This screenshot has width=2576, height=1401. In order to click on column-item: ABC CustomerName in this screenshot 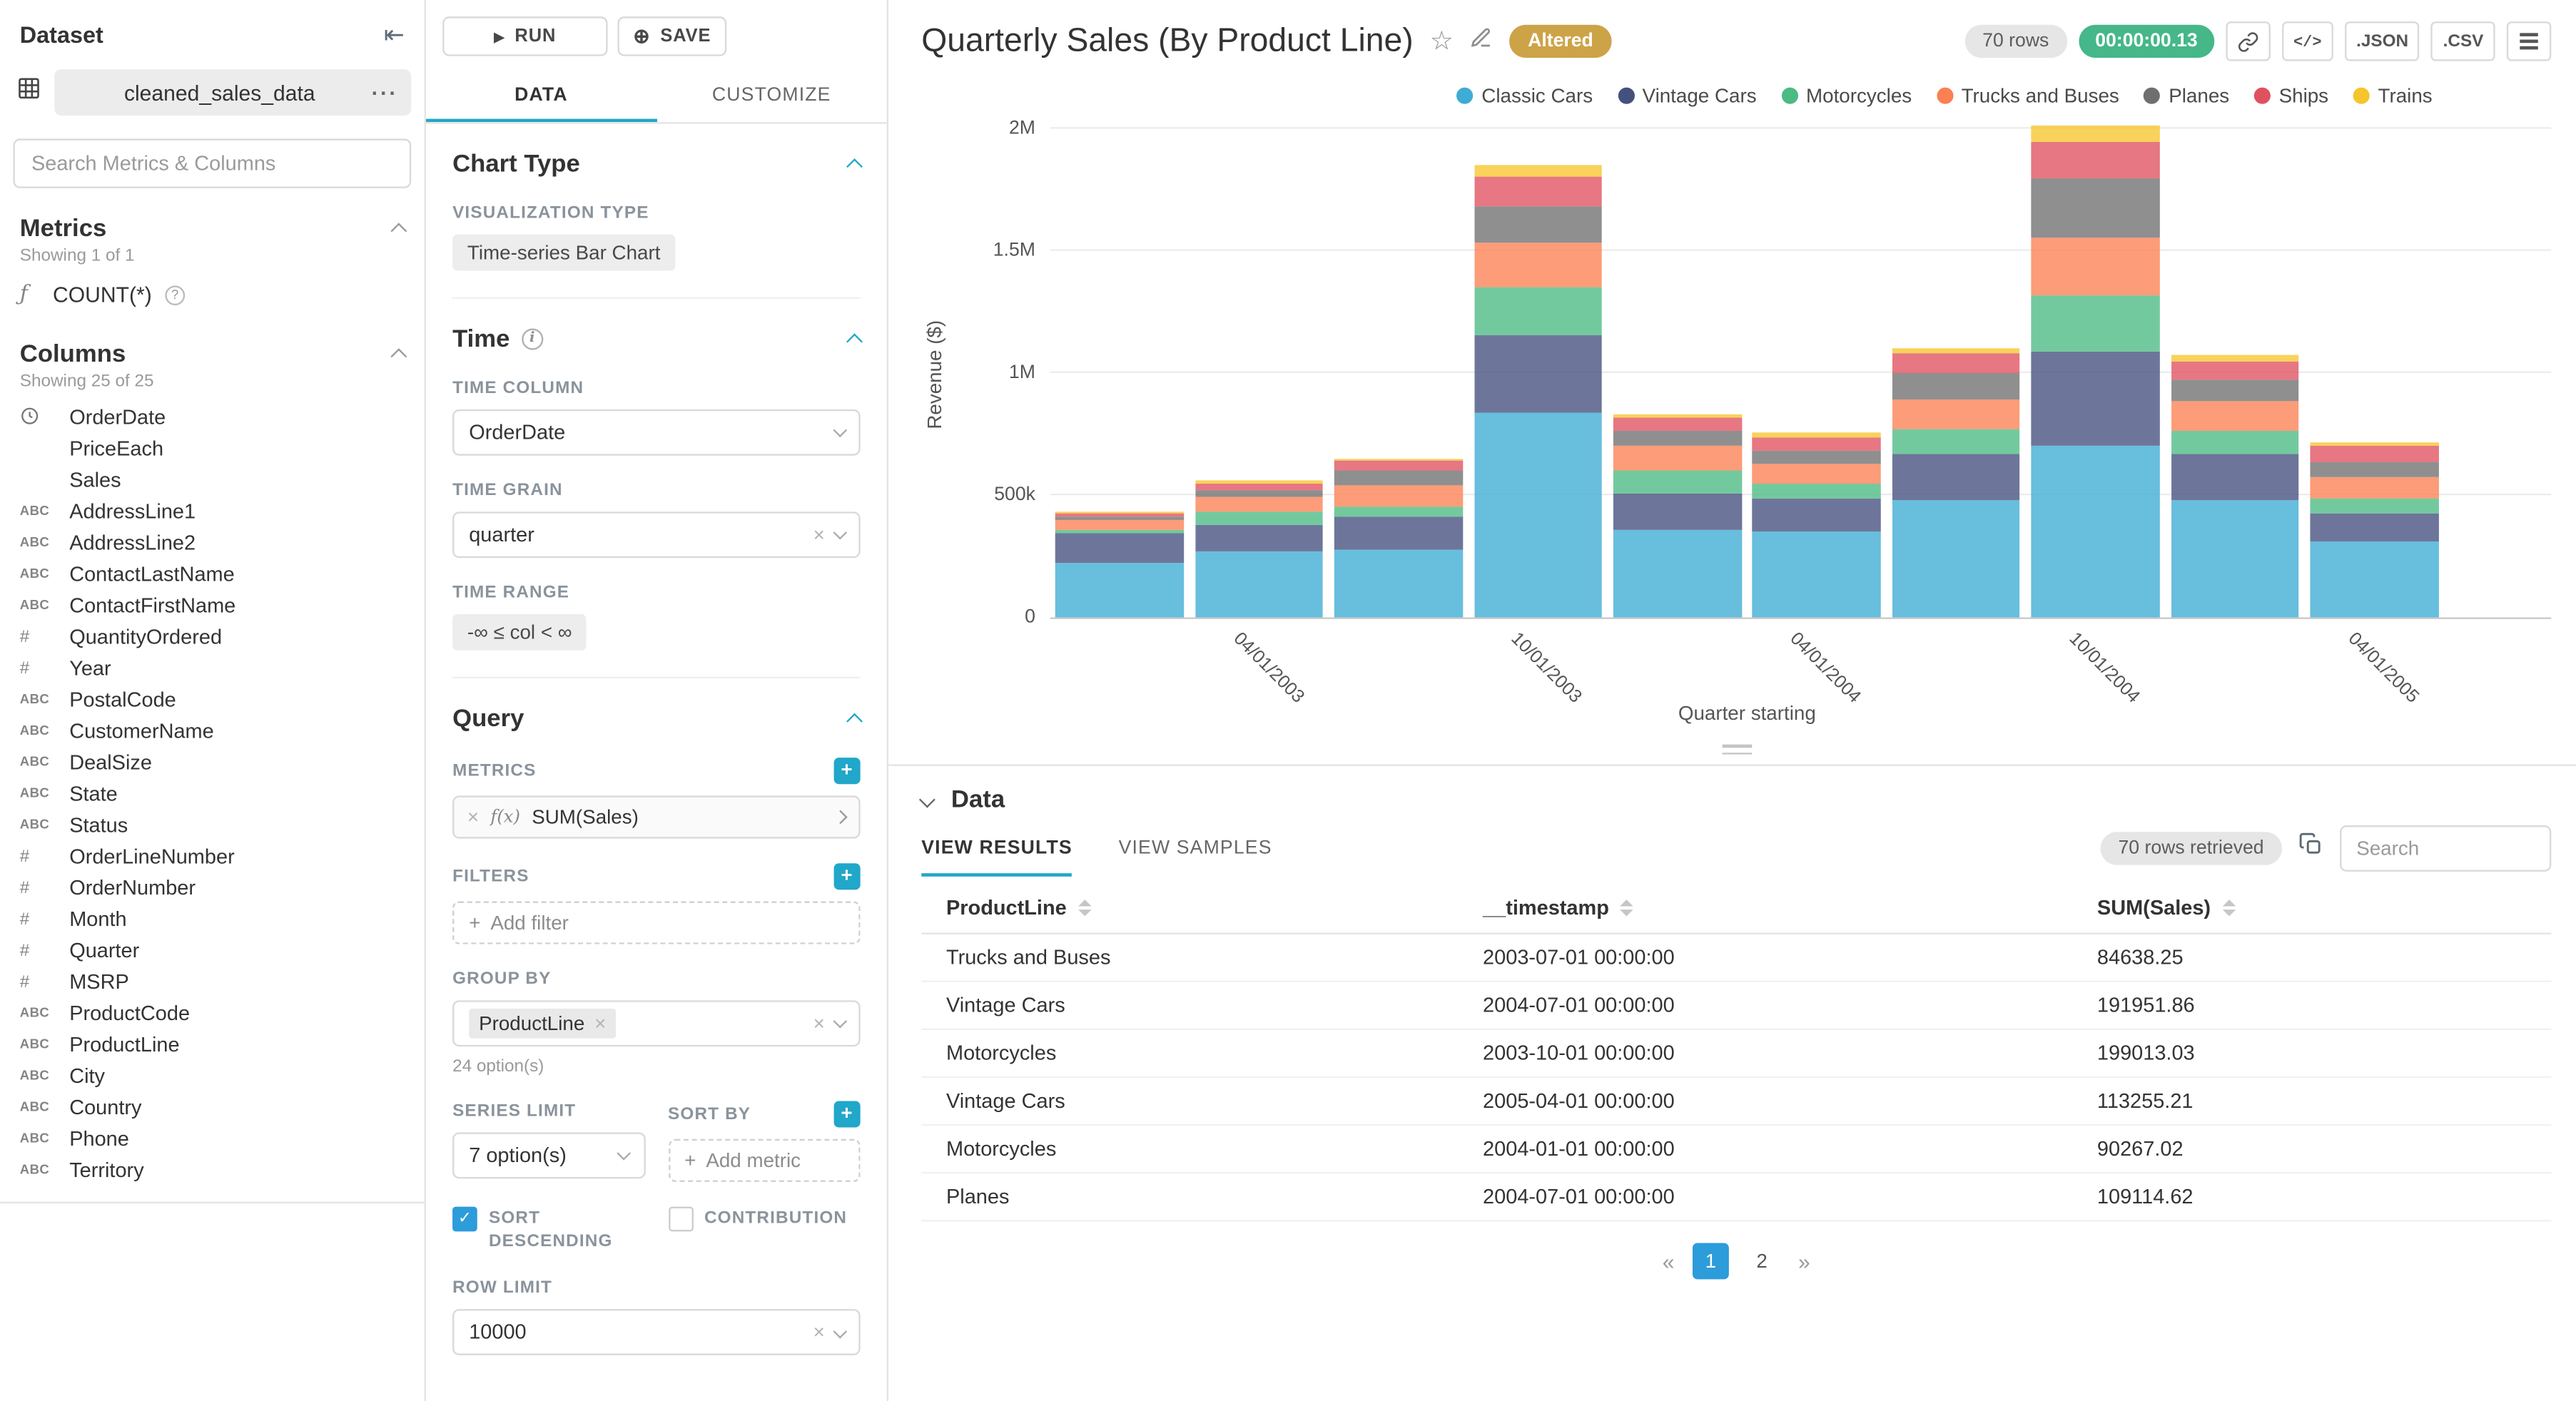, I will do `click(213, 730)`.